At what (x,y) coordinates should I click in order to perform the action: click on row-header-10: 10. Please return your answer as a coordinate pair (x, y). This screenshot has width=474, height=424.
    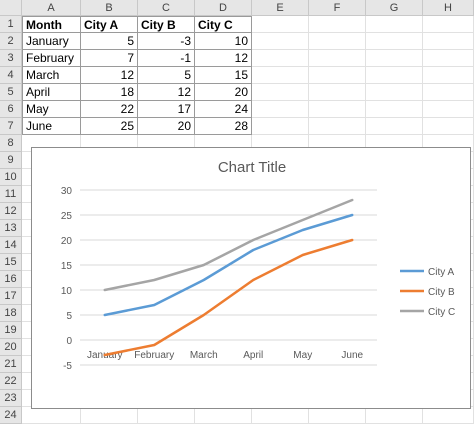
    Looking at the image, I should click on (11, 177).